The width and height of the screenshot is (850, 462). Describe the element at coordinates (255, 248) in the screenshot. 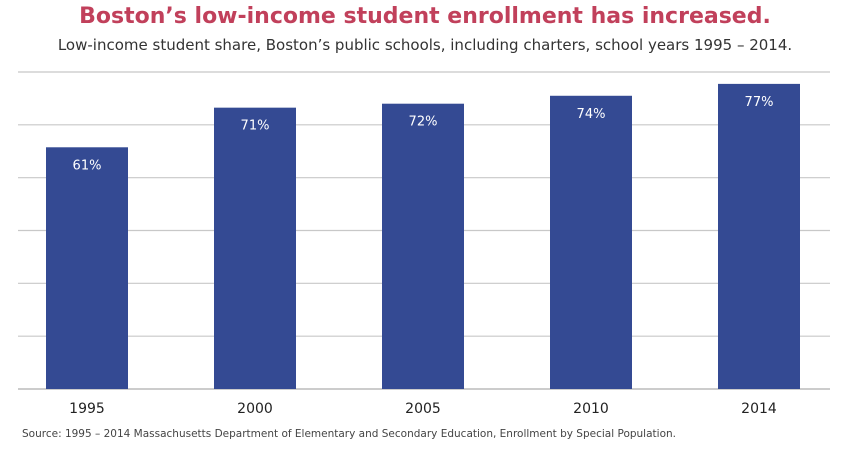

I see `bar-2000` at that location.